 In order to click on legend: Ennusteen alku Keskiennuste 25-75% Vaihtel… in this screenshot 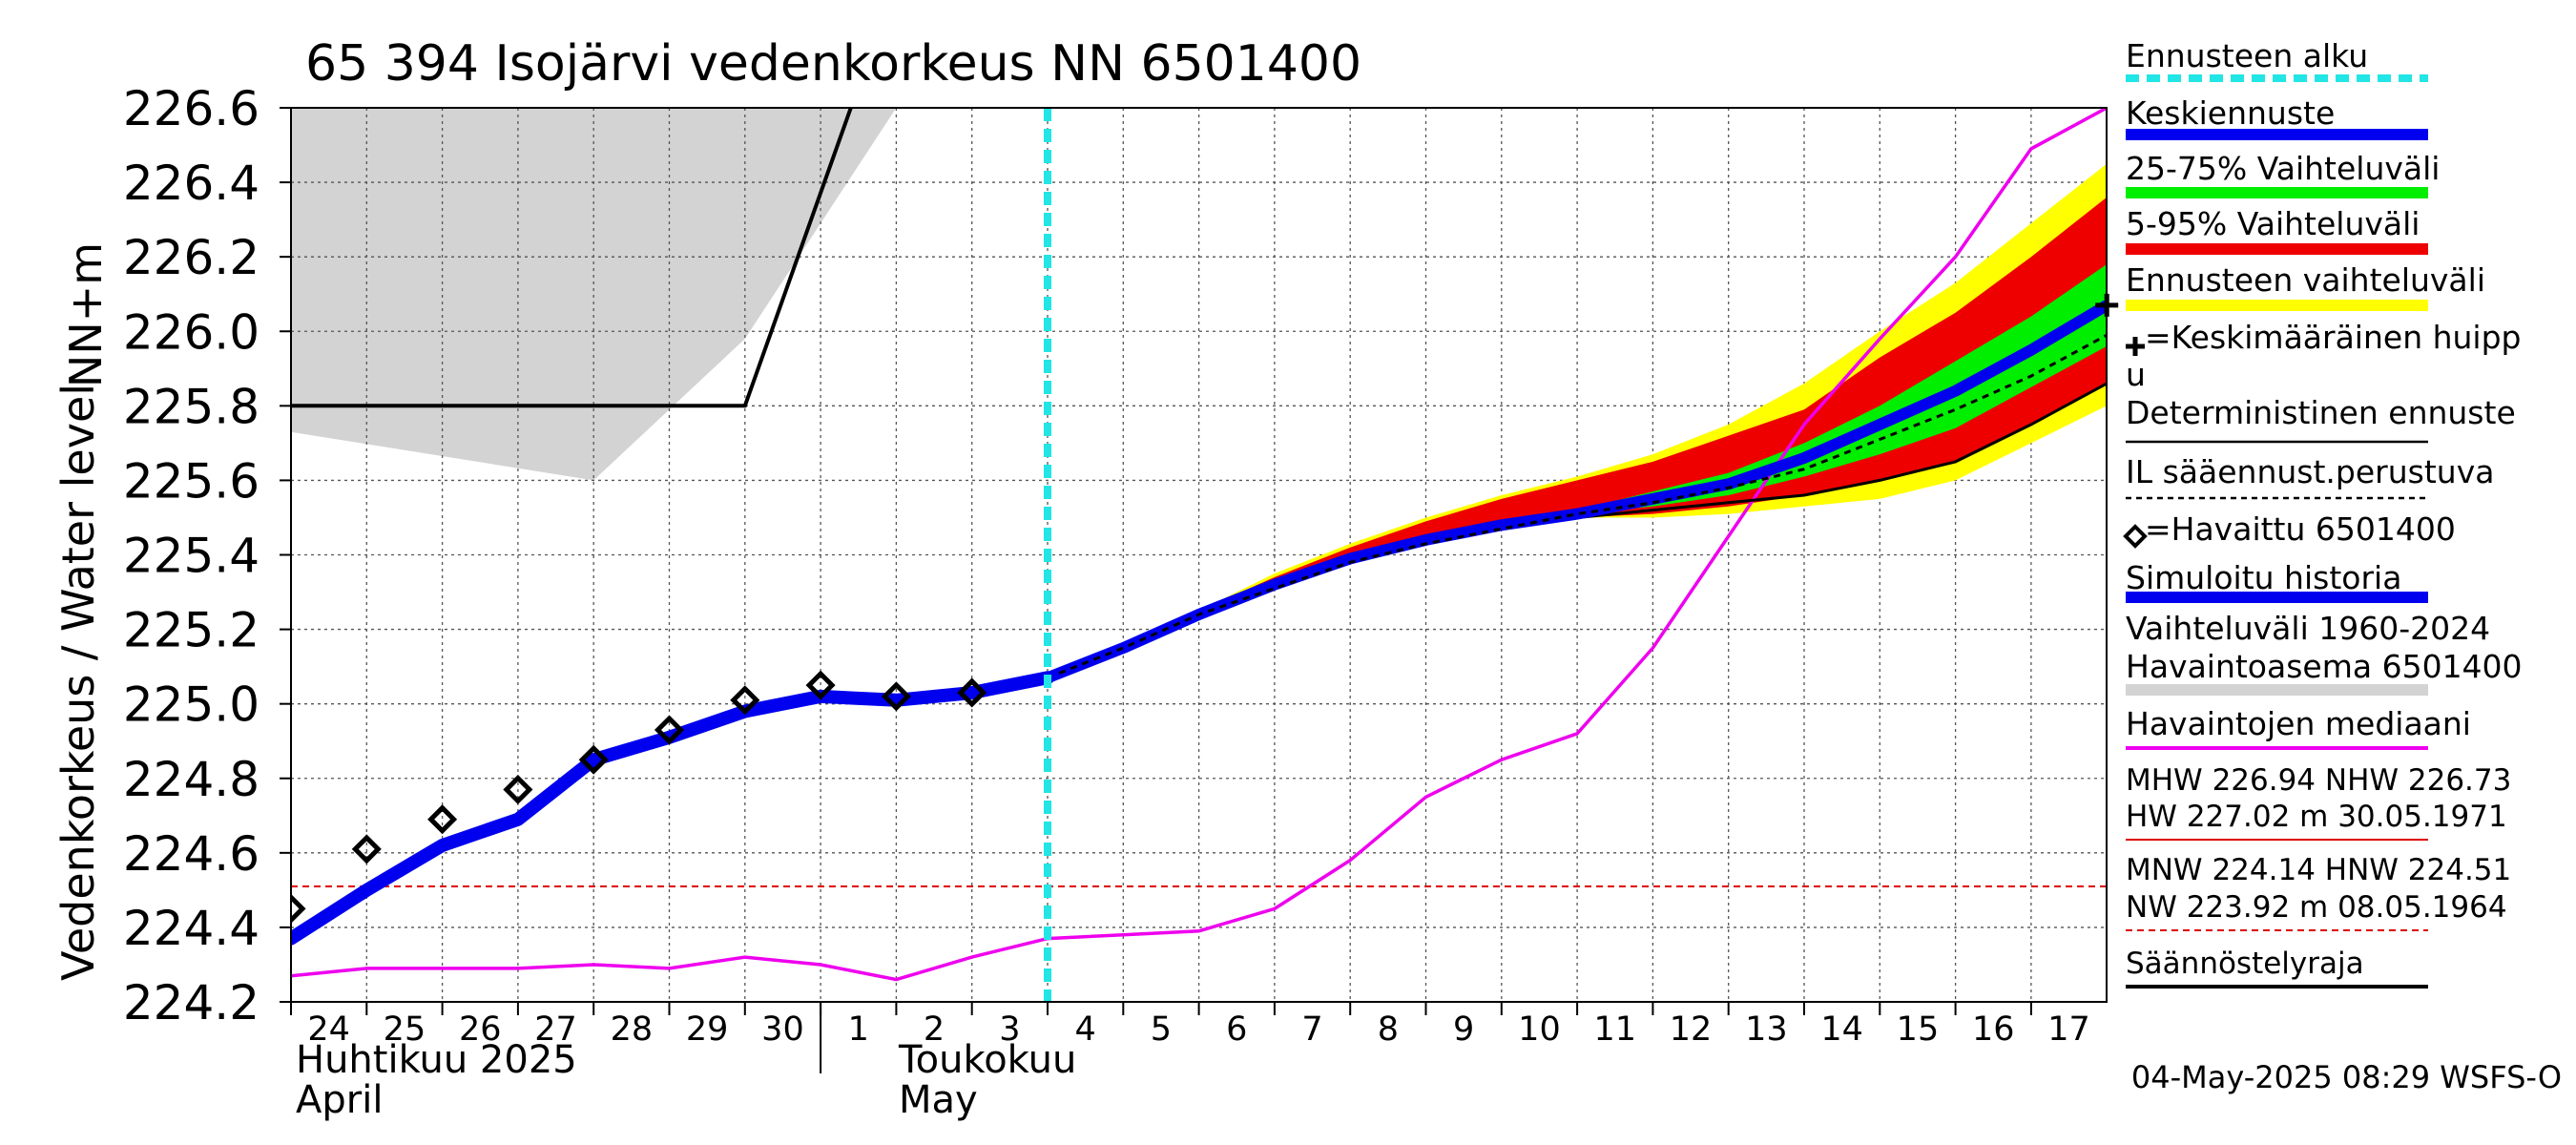, I will do `click(2323, 513)`.